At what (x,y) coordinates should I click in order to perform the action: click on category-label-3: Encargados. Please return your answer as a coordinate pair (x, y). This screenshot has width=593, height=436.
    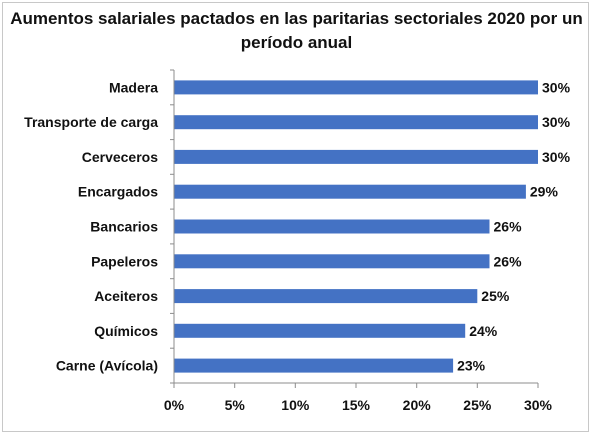
    Looking at the image, I should click on (118, 192).